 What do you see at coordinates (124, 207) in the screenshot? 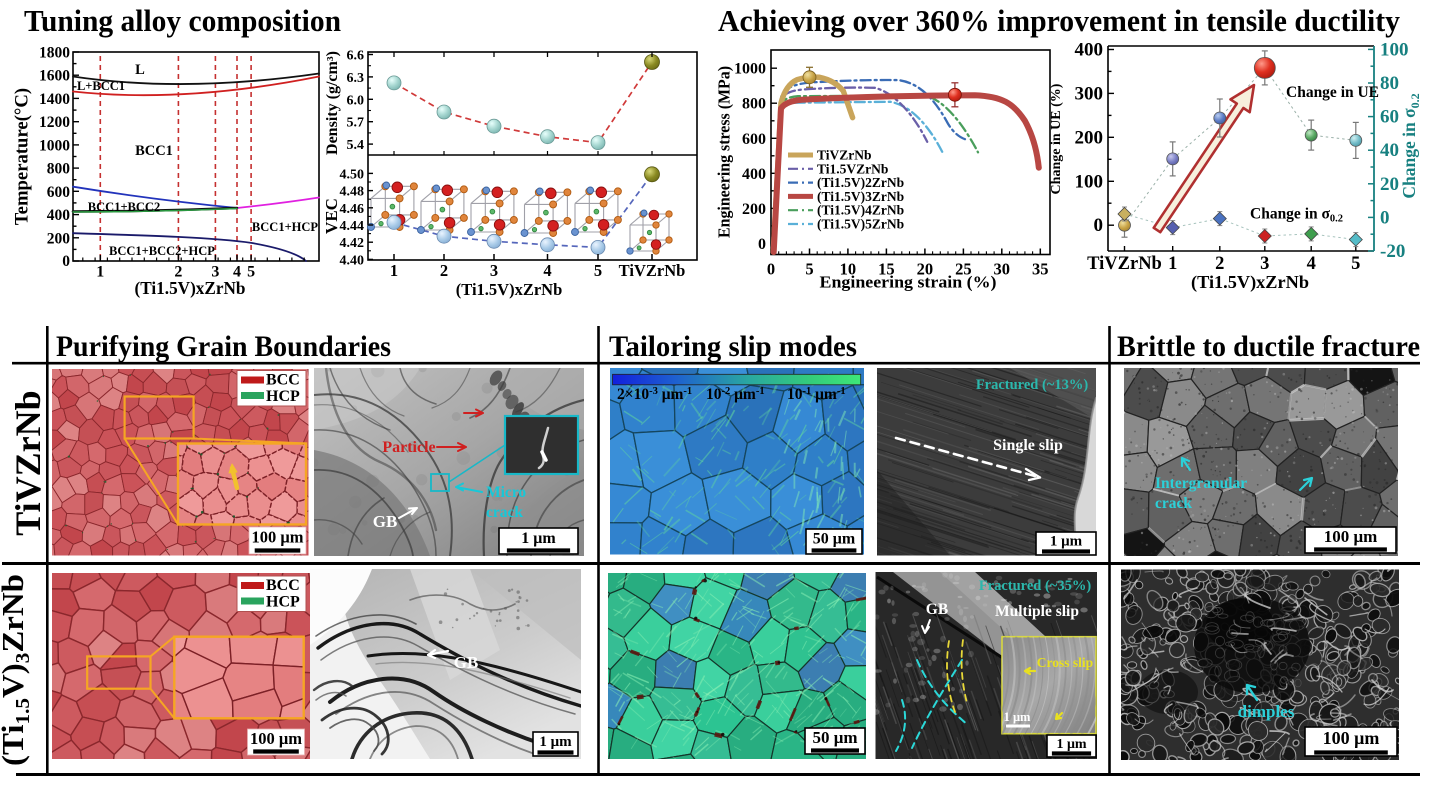
I see `svg-text: BCC1+BCC2` at bounding box center [124, 207].